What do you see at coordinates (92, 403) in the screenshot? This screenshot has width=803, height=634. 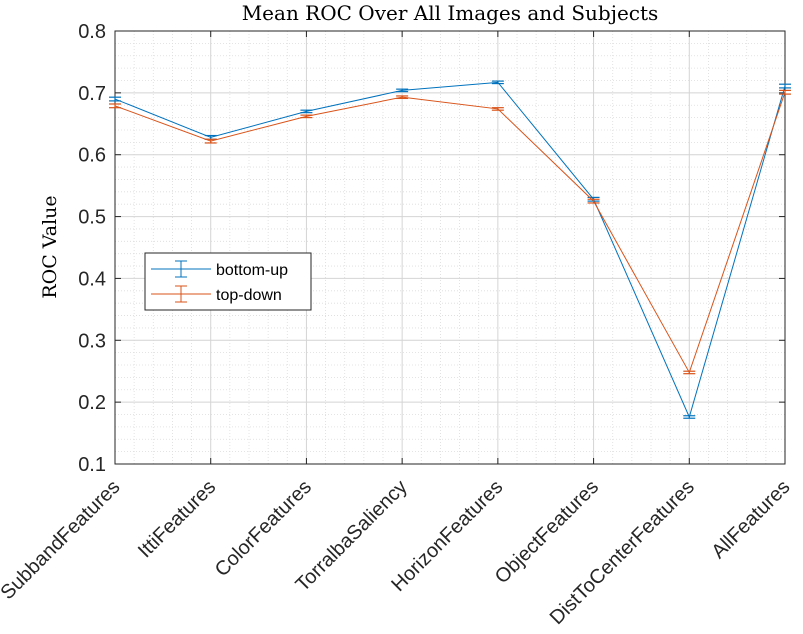 I see `y-tick-label: 0.2` at bounding box center [92, 403].